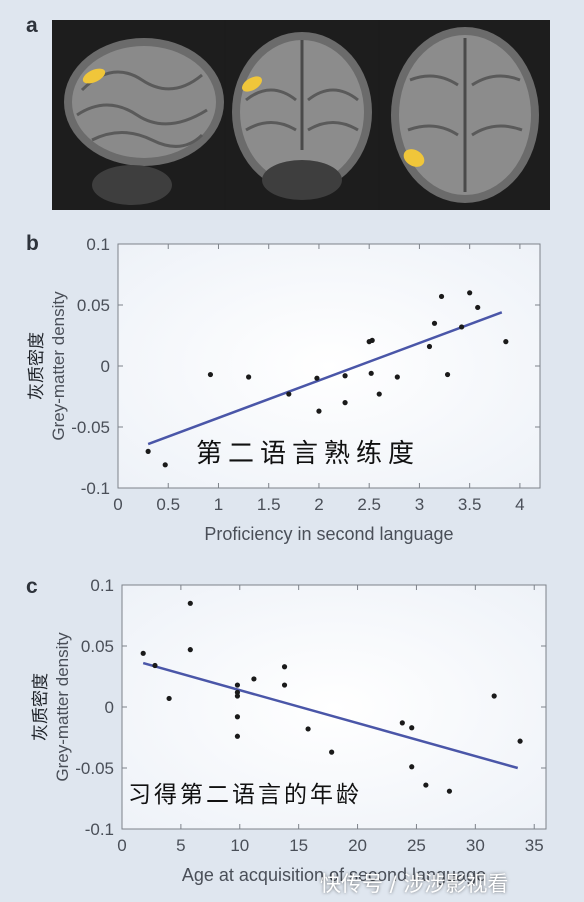 The width and height of the screenshot is (584, 902). Describe the element at coordinates (534, 845) in the screenshot. I see `x-tick-label: 35` at that location.